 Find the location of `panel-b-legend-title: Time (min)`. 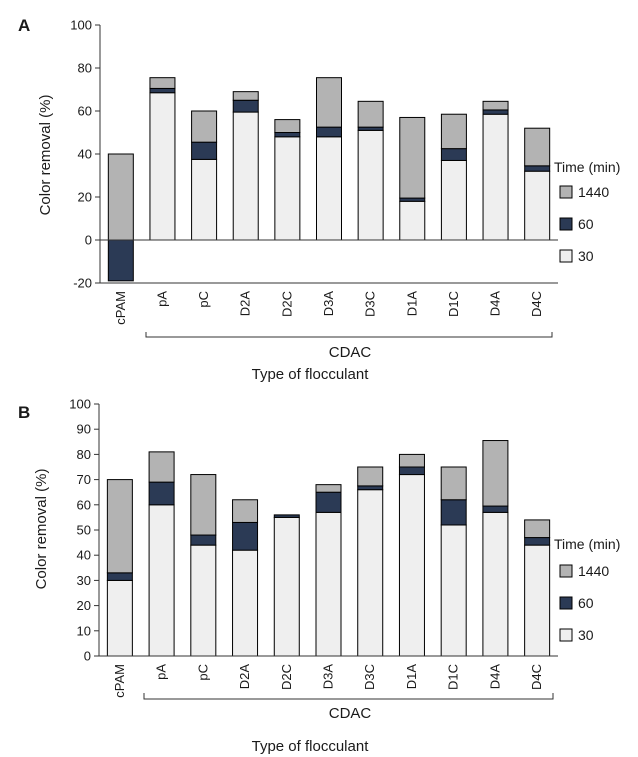

panel-b-legend-title: Time (min) is located at coordinates (587, 544).